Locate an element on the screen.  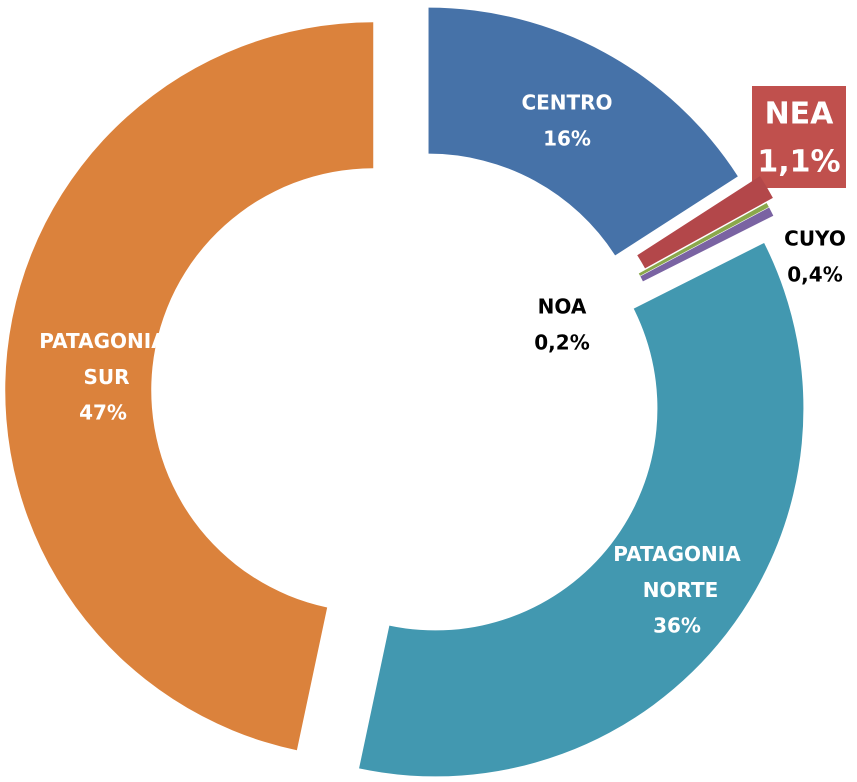
value-label: 1,1% is located at coordinates (798, 162).